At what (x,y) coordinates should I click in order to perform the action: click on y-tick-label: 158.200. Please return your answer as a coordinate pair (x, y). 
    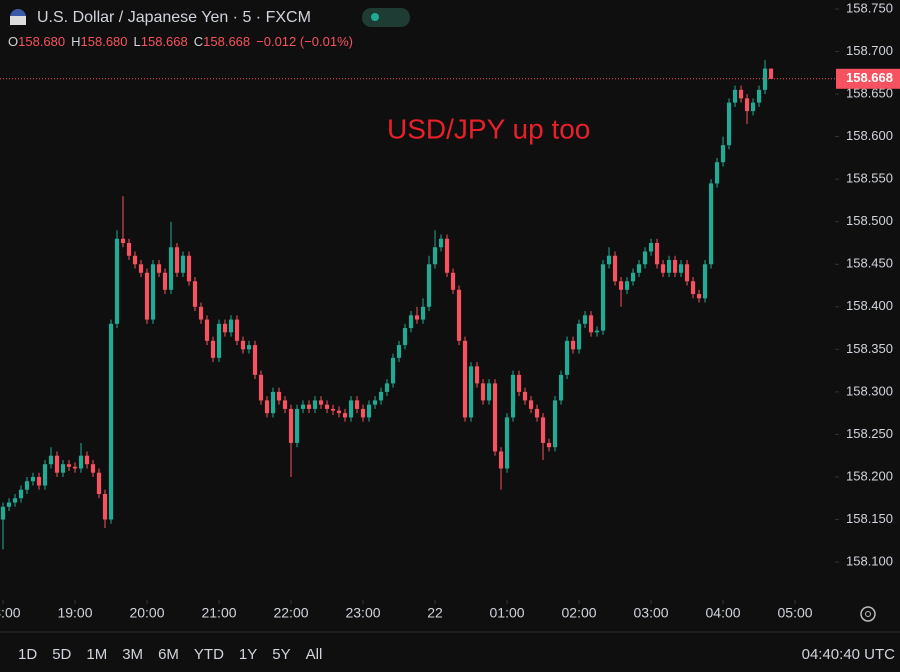
    Looking at the image, I should click on (869, 475).